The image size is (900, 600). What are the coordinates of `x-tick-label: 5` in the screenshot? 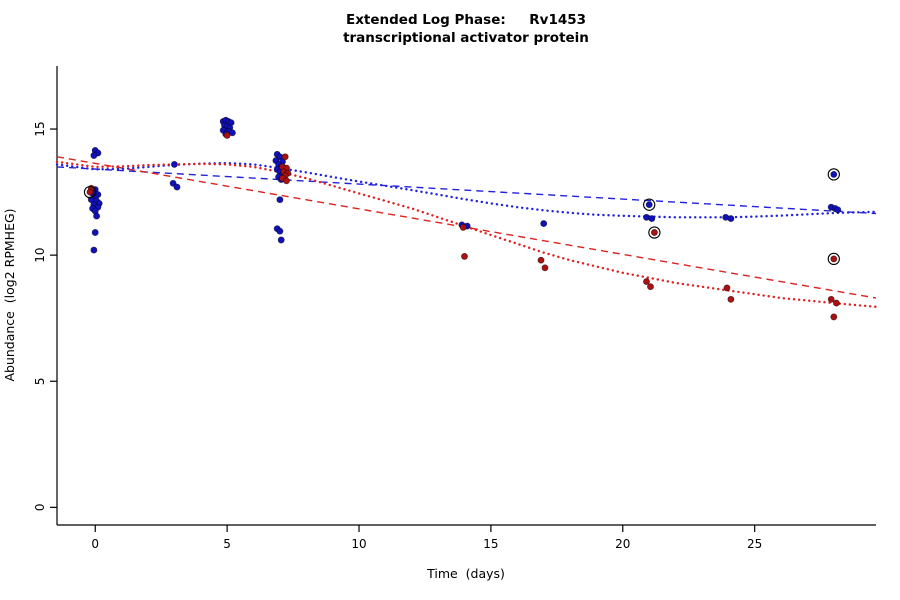 It's located at (227, 544).